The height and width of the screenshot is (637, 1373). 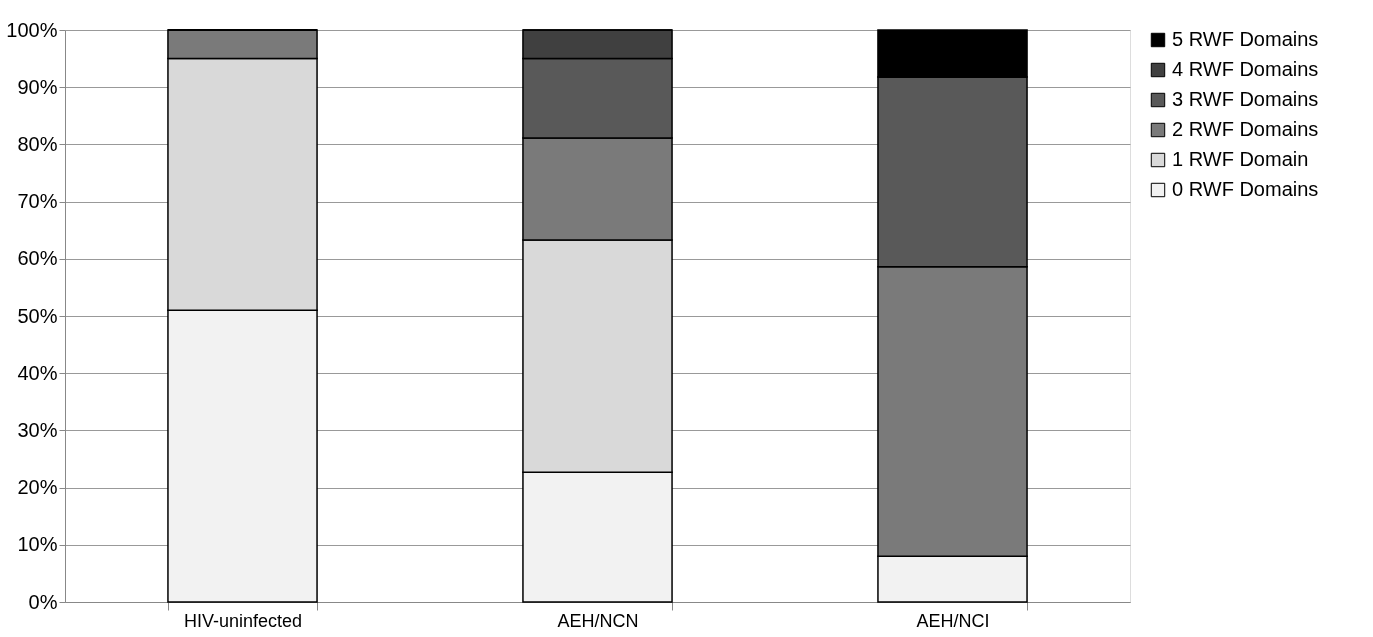 I want to click on legend-label: 4 RWF Domains, so click(x=1245, y=69).